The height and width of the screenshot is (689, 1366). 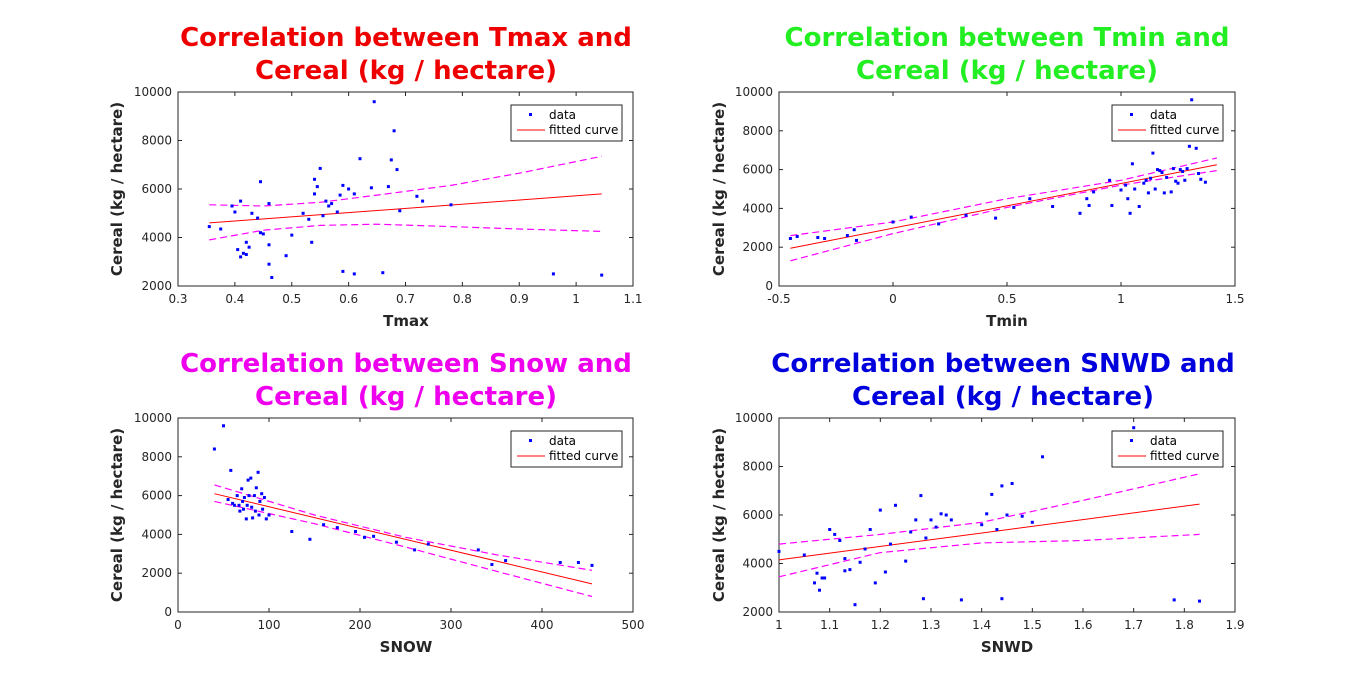 I want to click on axes-box, so click(x=405, y=515).